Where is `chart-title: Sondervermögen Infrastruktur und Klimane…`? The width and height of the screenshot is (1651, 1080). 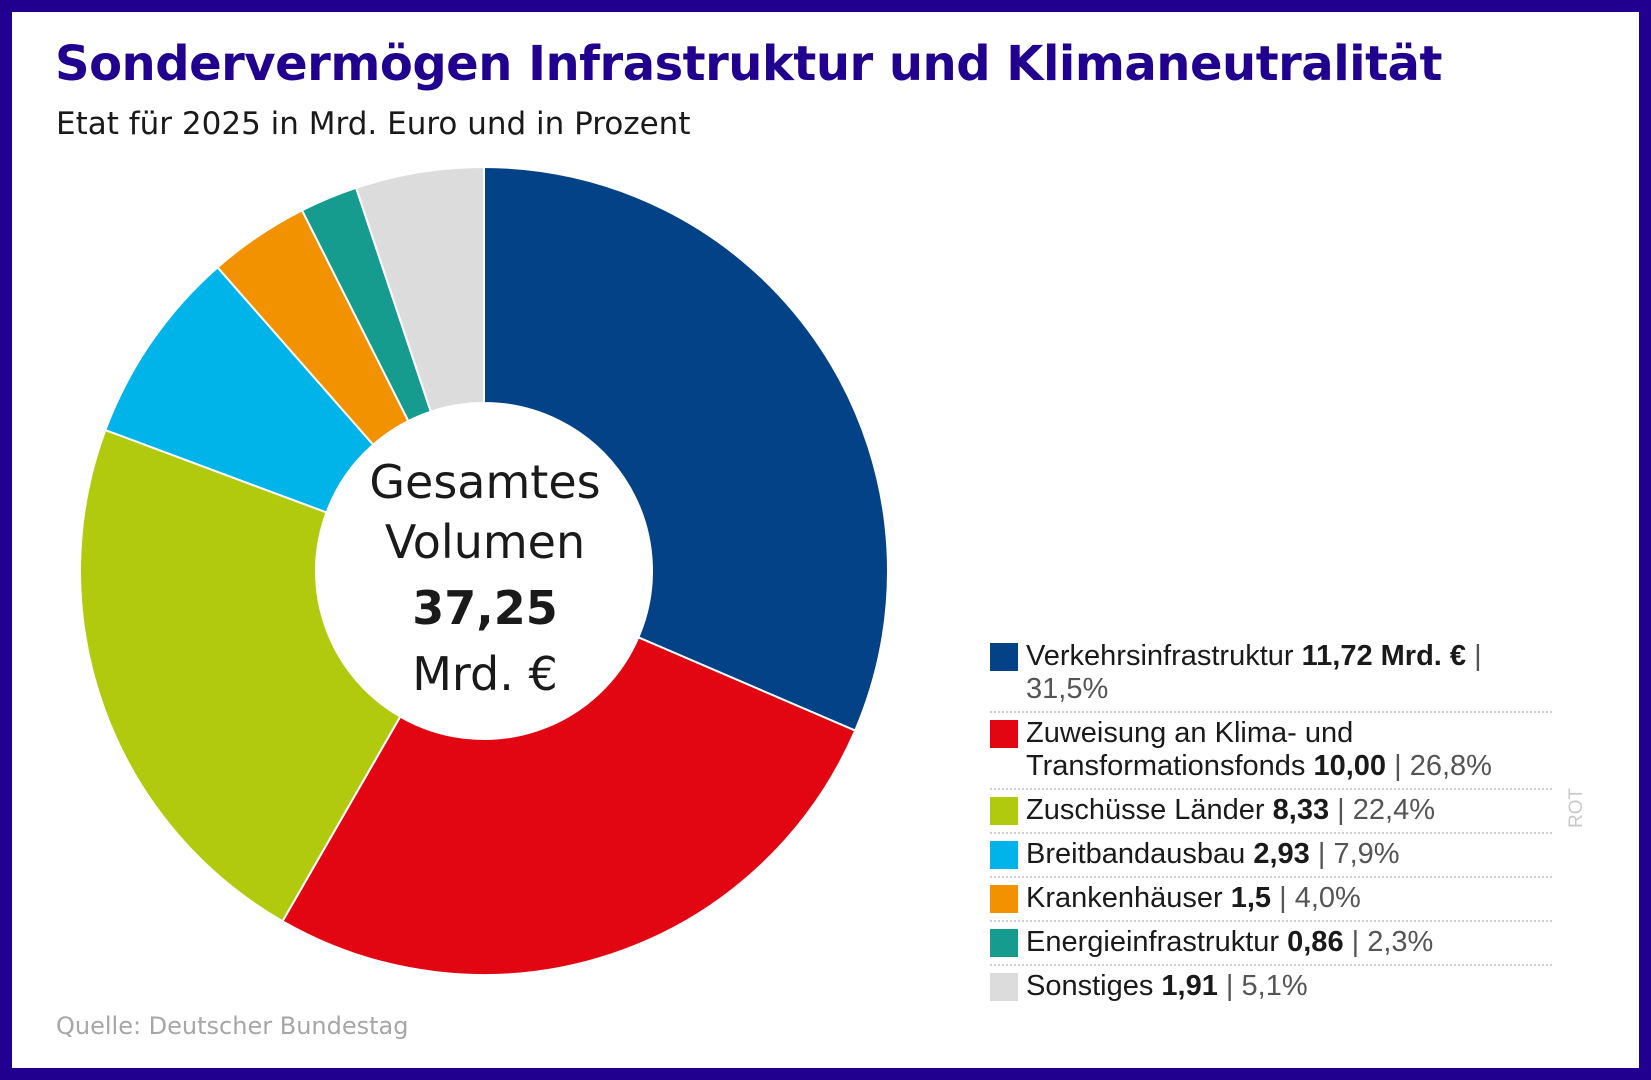 chart-title: Sondervermögen Infrastruktur und Klimane… is located at coordinates (748, 64).